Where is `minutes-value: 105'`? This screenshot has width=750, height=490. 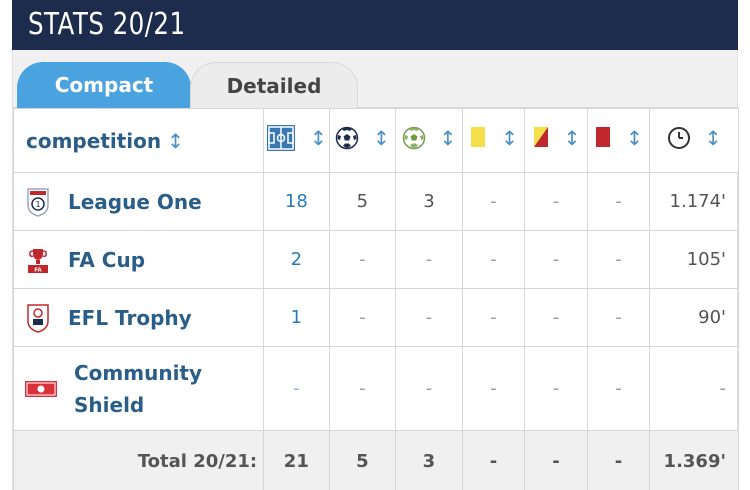
minutes-value: 105' is located at coordinates (694, 259).